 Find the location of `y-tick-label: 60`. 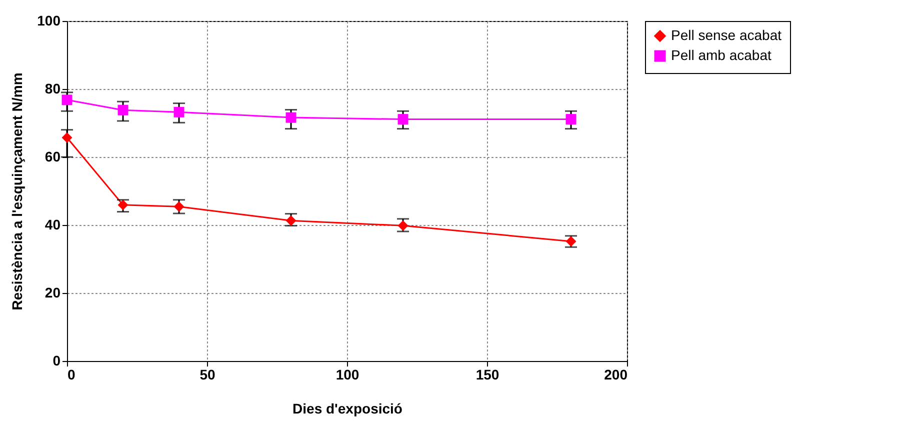

y-tick-label: 60 is located at coordinates (52, 156).